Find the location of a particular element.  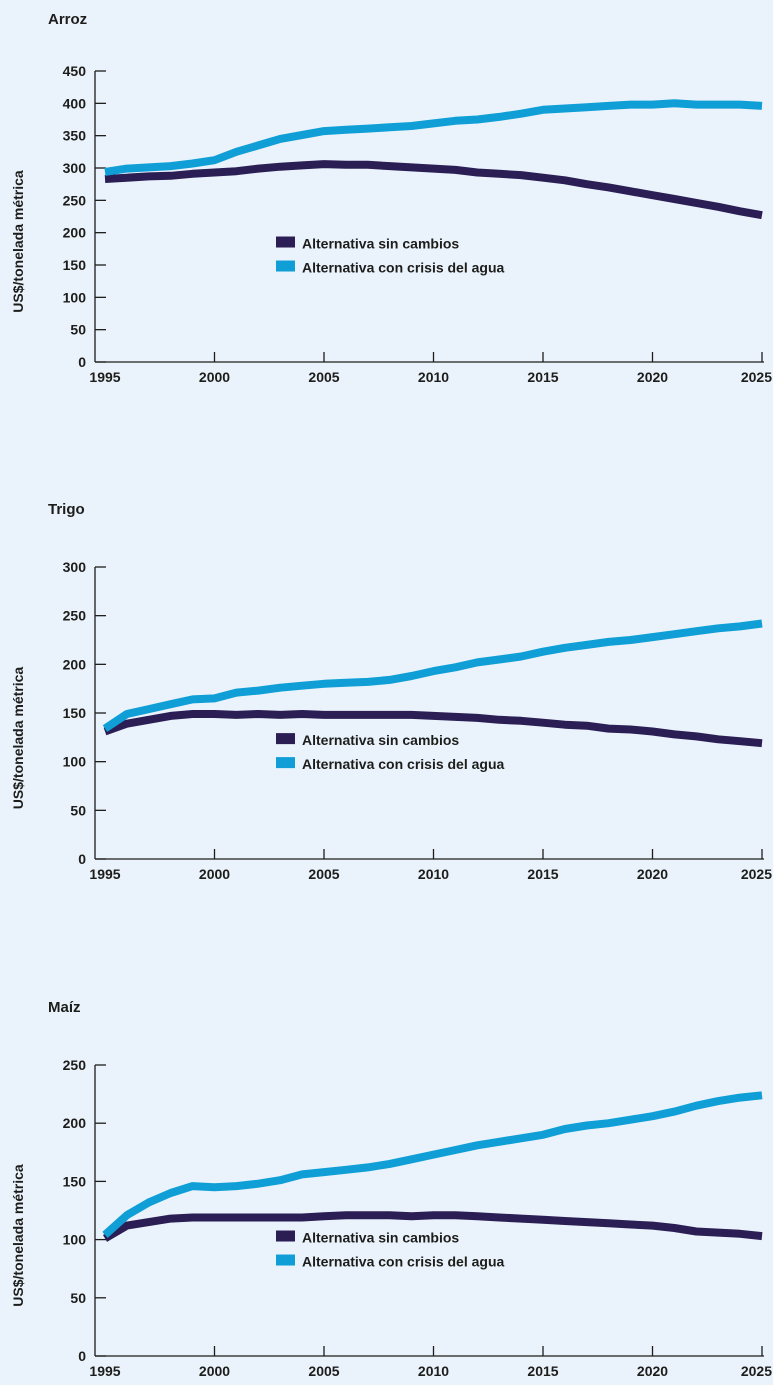

chart-title: Arroz is located at coordinates (67, 19).